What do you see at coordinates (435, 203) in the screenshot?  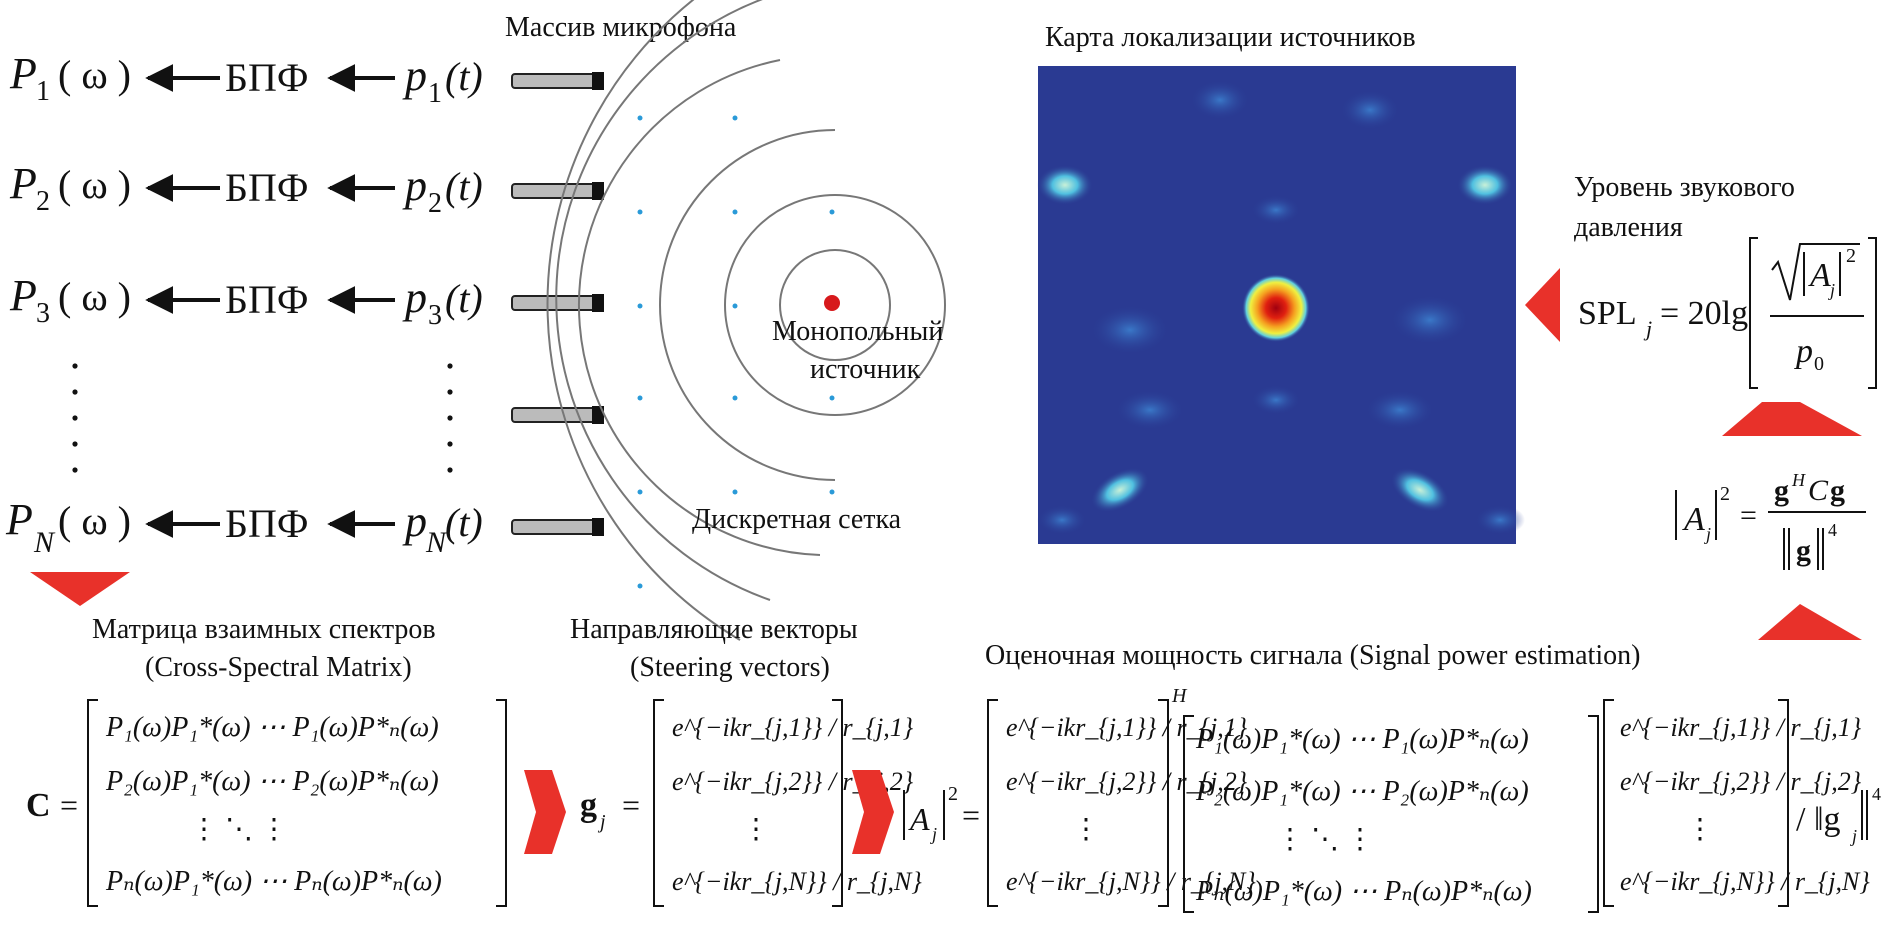 I see `p-subscript: 2` at bounding box center [435, 203].